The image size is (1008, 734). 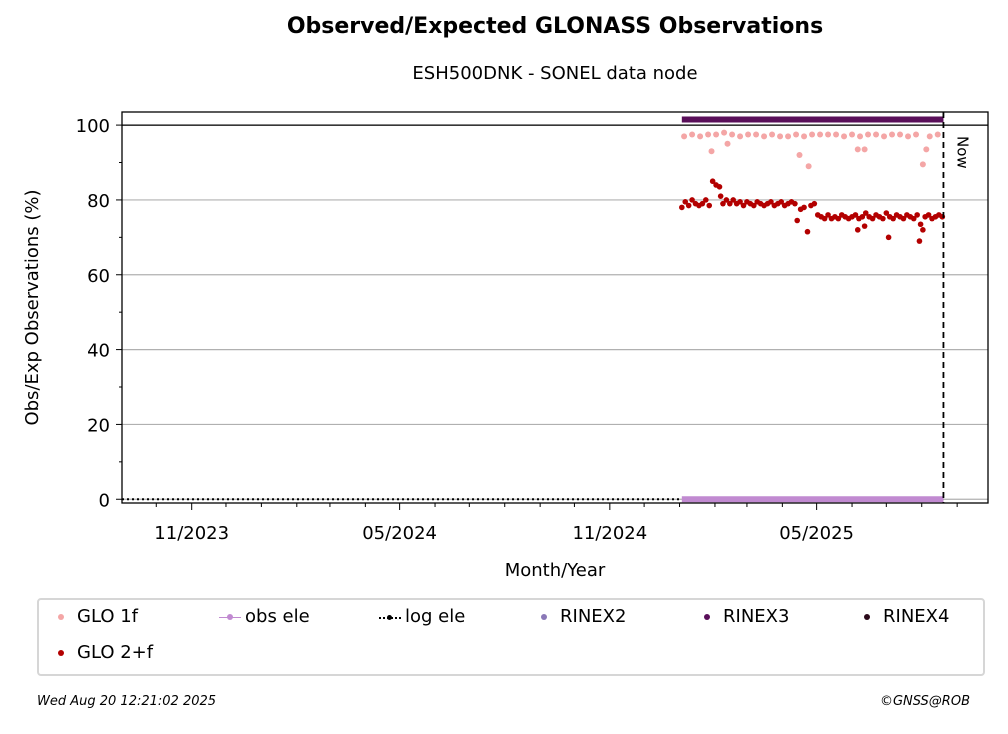 I want to click on y-tick-label: 40, so click(x=98, y=351).